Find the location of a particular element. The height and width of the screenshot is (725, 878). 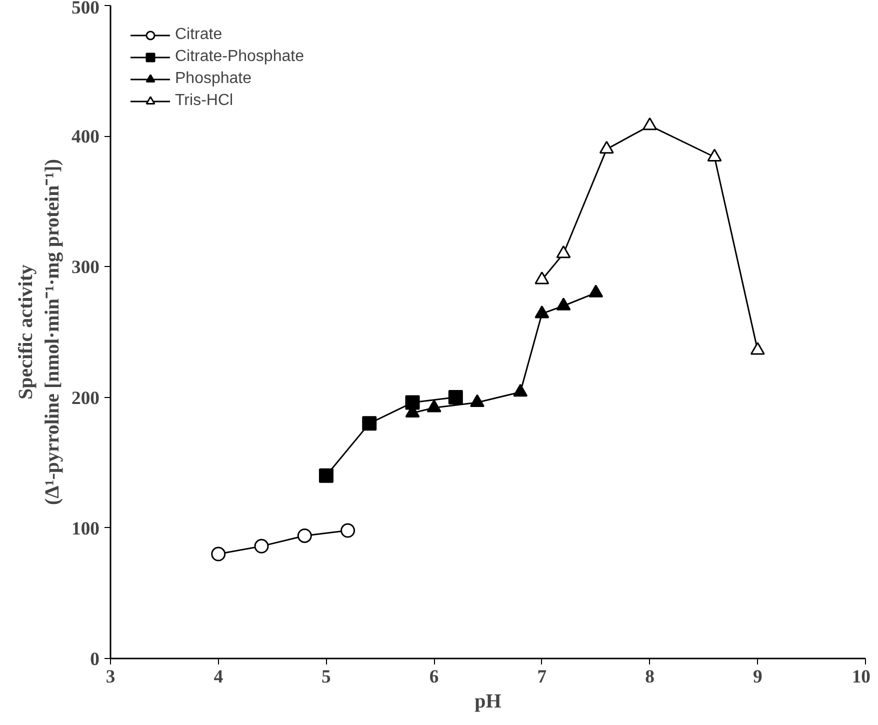

x-tick-label: 8 is located at coordinates (649, 677).